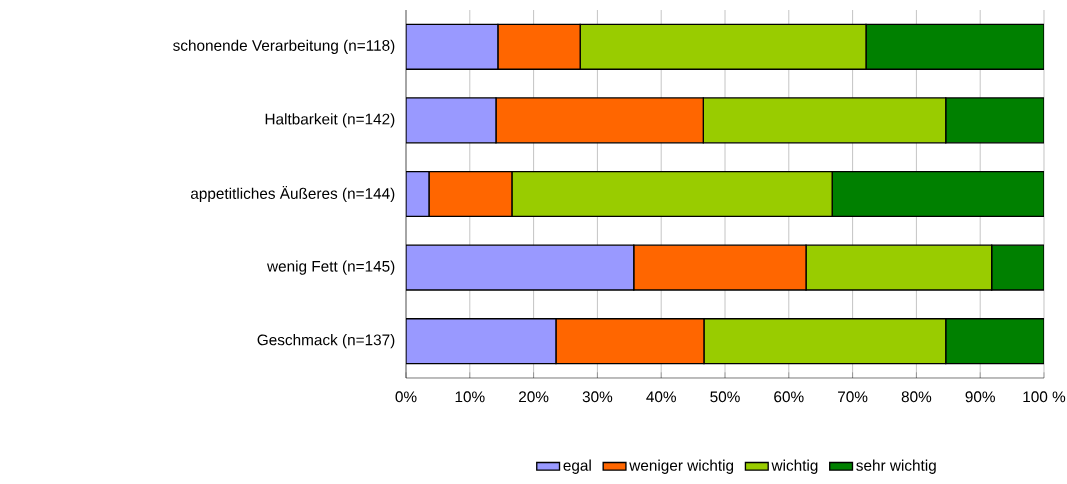 The width and height of the screenshot is (1067, 484). I want to click on y-tick-label: wenig Fett (n=145), so click(331, 267).